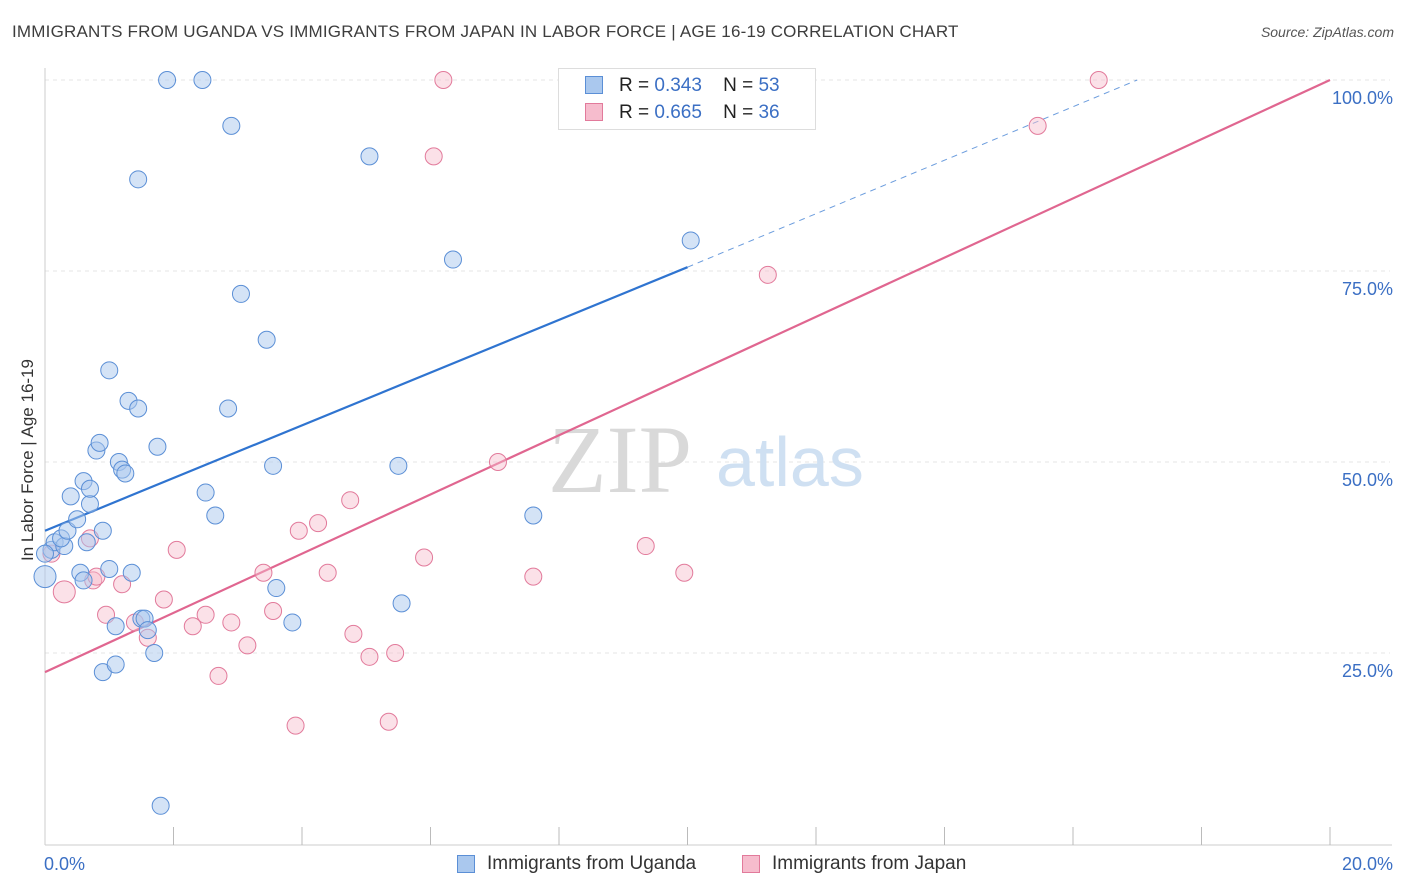 Image resolution: width=1406 pixels, height=892 pixels. What do you see at coordinates (592, 863) in the screenshot?
I see `legend-uganda-label: Immigrants from Uganda` at bounding box center [592, 863].